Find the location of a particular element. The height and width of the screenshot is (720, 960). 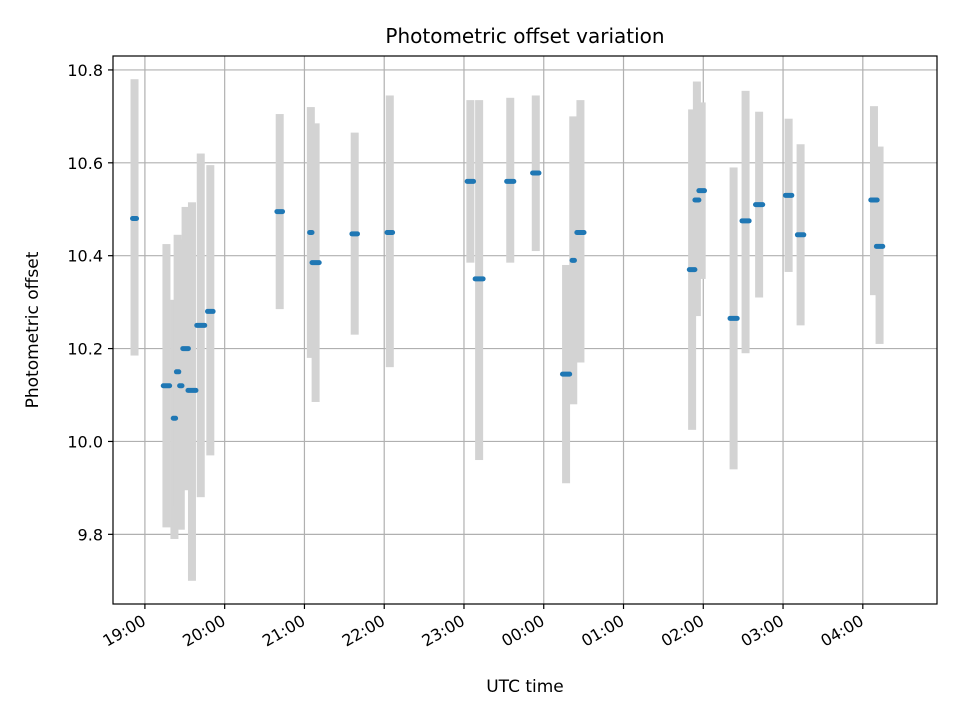

x-tick-label: 22:00 is located at coordinates (363, 631).